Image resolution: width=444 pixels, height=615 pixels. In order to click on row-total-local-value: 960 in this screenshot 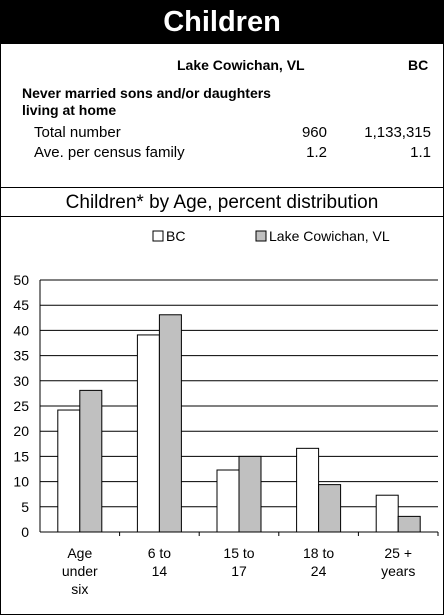, I will do `click(314, 132)`.